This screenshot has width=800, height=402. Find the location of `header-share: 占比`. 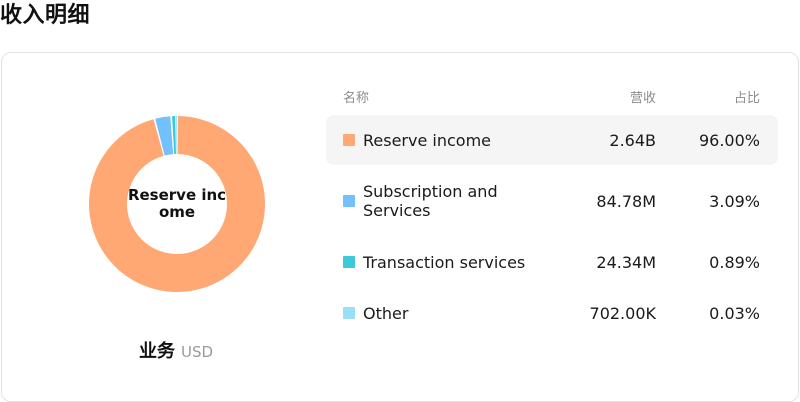

header-share: 占比 is located at coordinates (746, 98).